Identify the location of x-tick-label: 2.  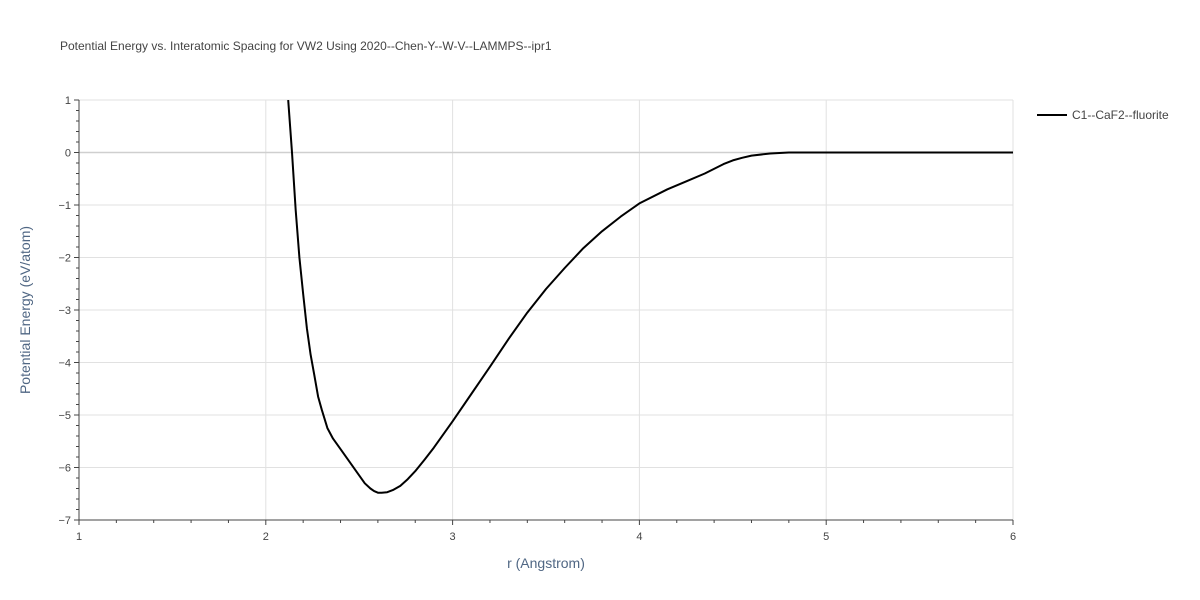
(266, 537).